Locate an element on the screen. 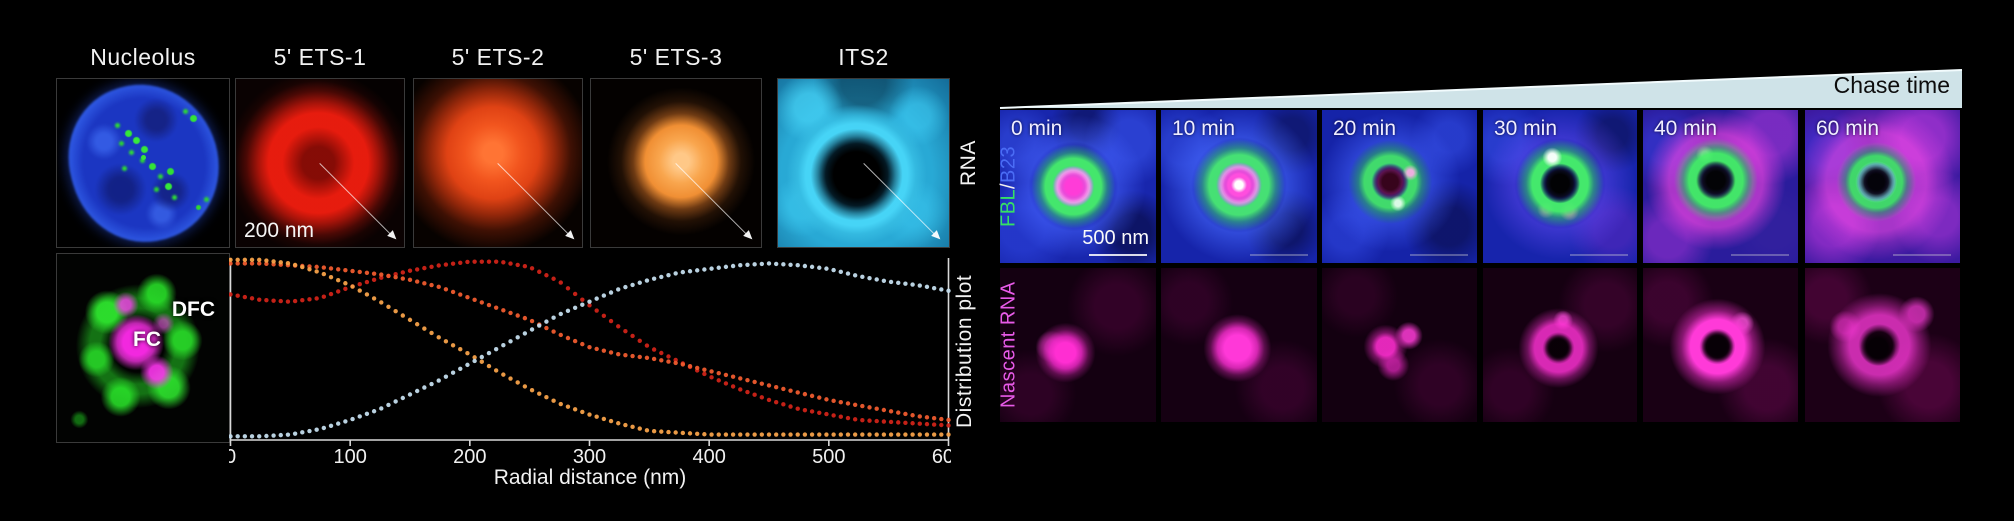 This screenshot has width=2014, height=521. scale-bar-500nm-label: 500 nm is located at coordinates (1115, 238).